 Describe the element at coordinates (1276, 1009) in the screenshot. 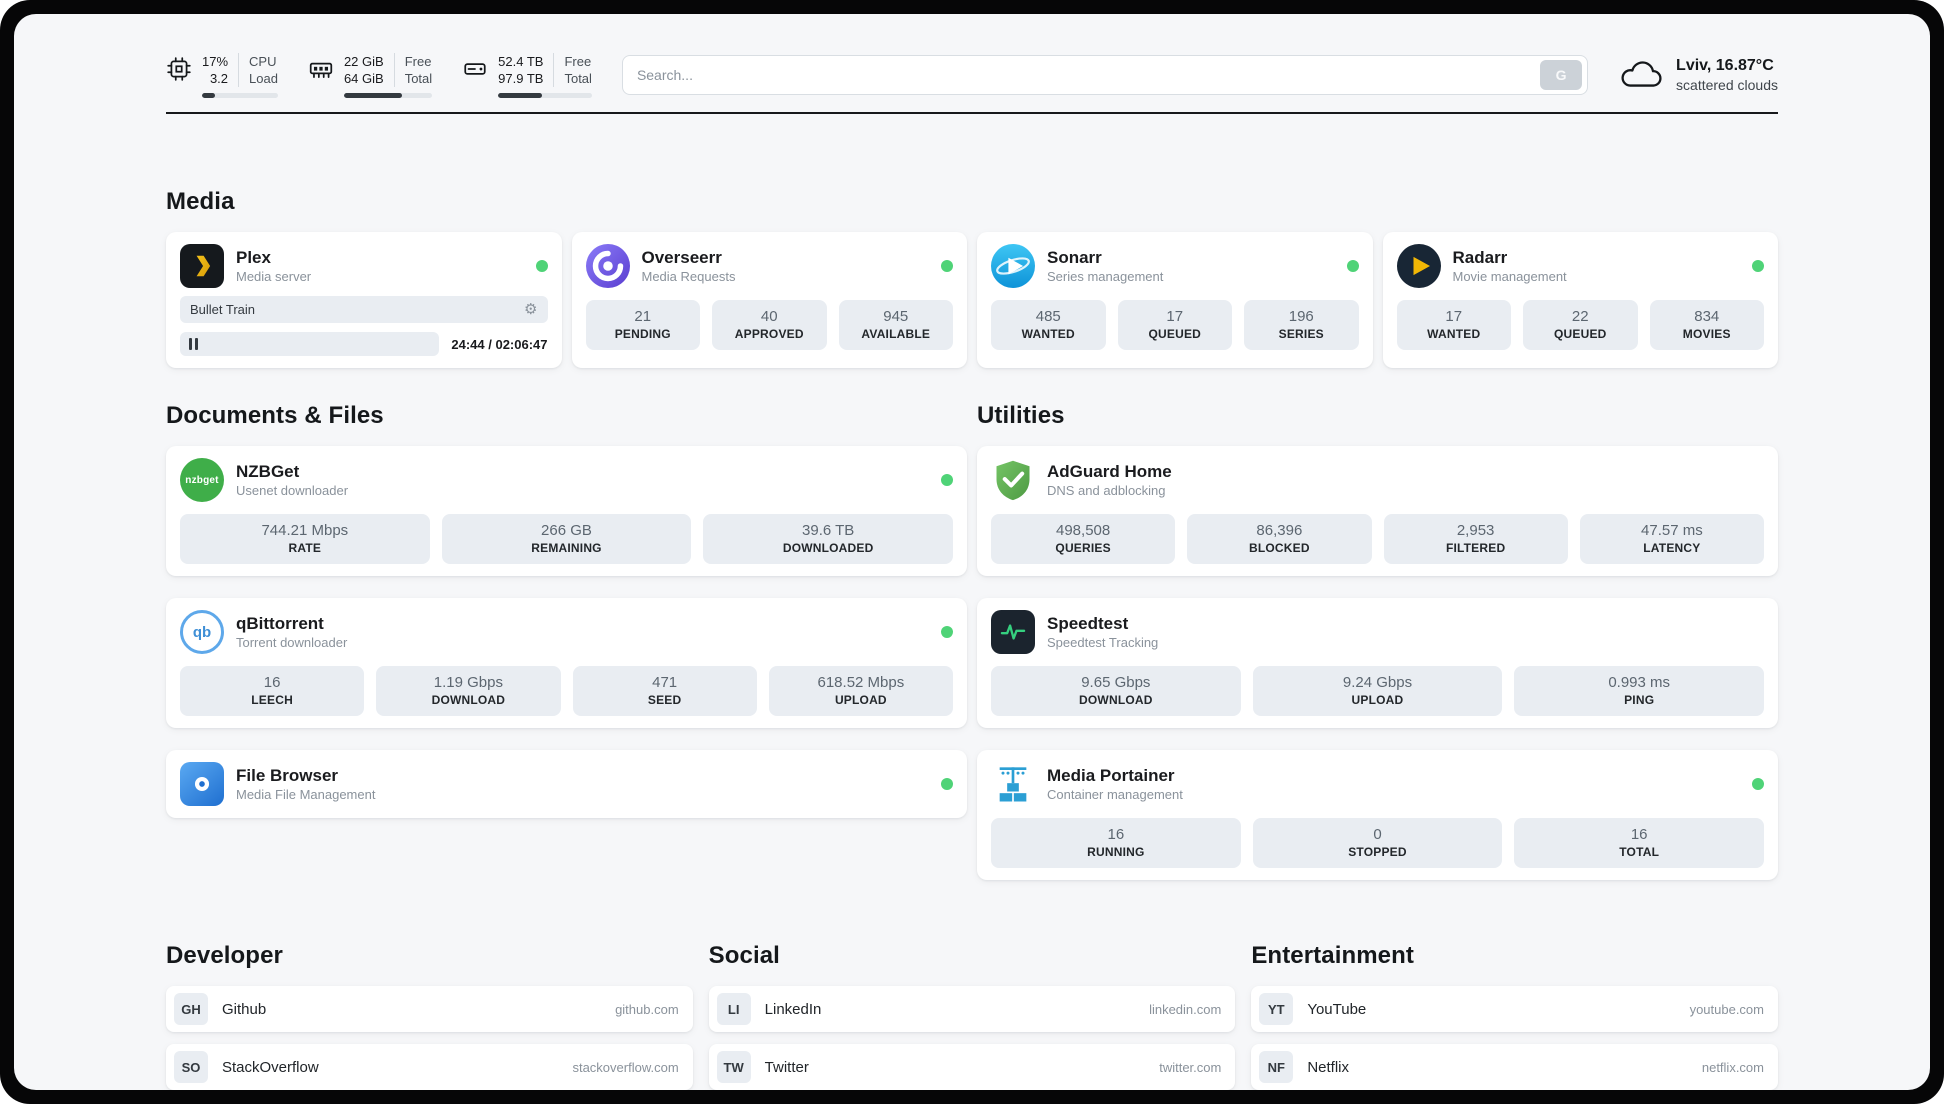

I see `bookmark-badge: YT` at that location.